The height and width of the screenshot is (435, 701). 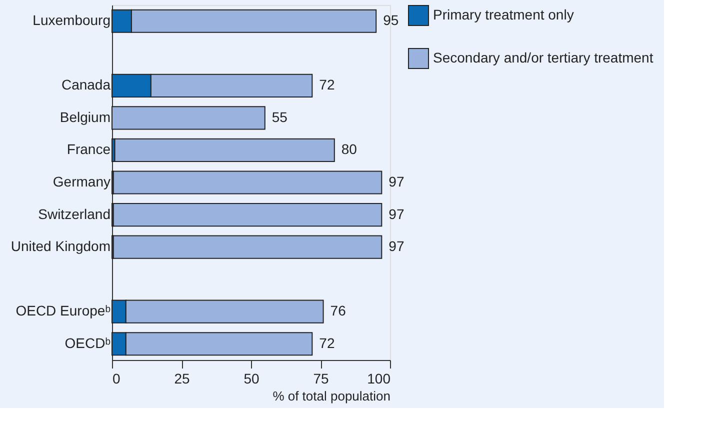 I want to click on y-tick-label: Luxembourg, so click(x=71, y=20).